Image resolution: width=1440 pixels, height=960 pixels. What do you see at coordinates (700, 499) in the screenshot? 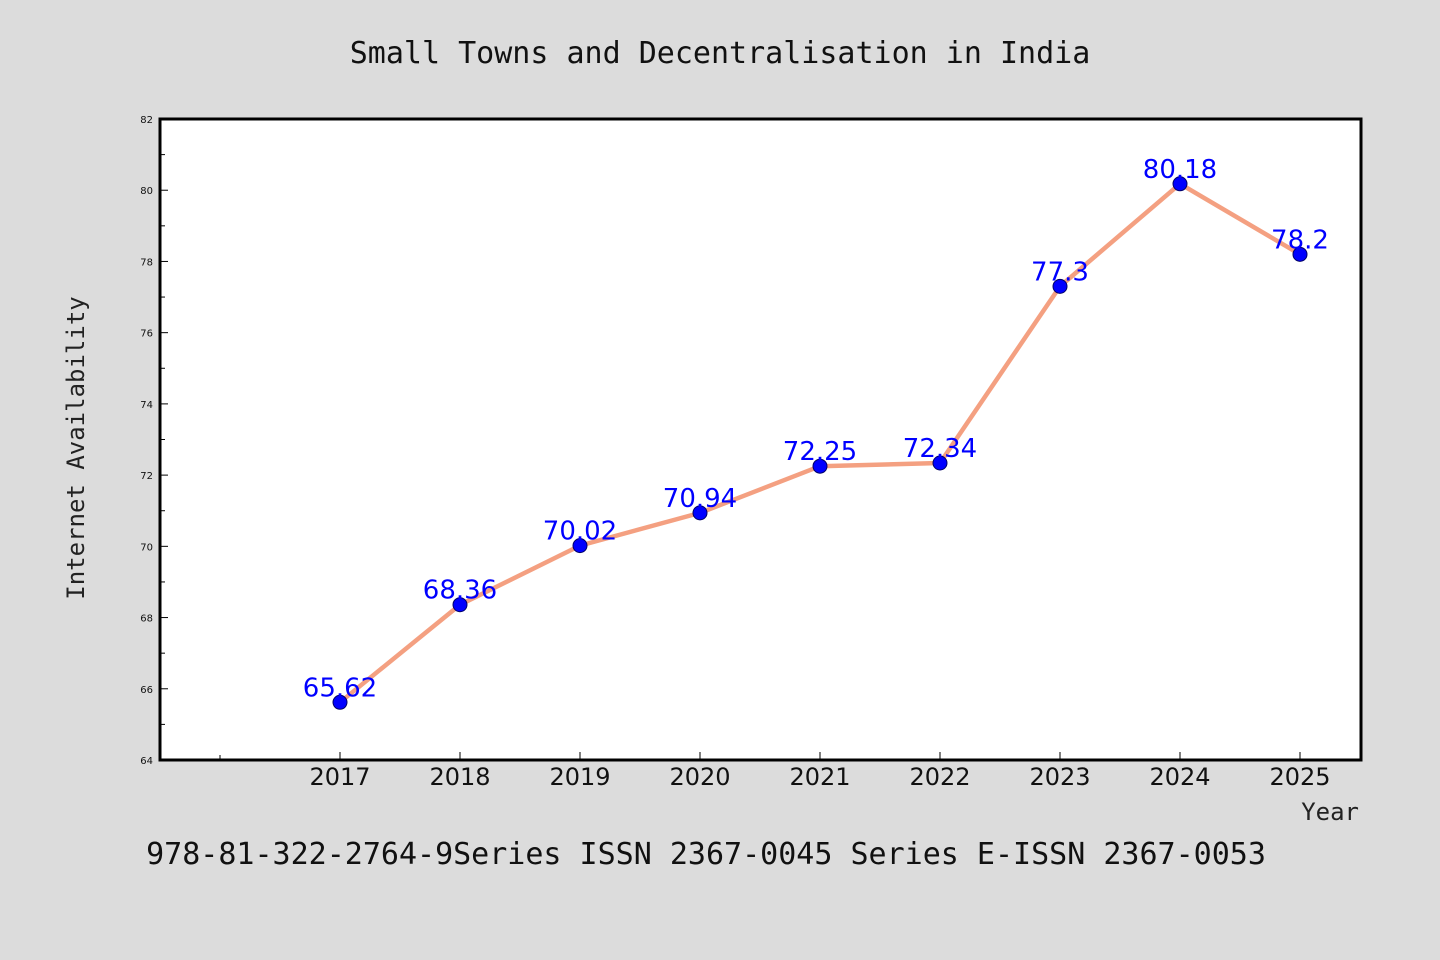
I see `data-label: 70.94` at bounding box center [700, 499].